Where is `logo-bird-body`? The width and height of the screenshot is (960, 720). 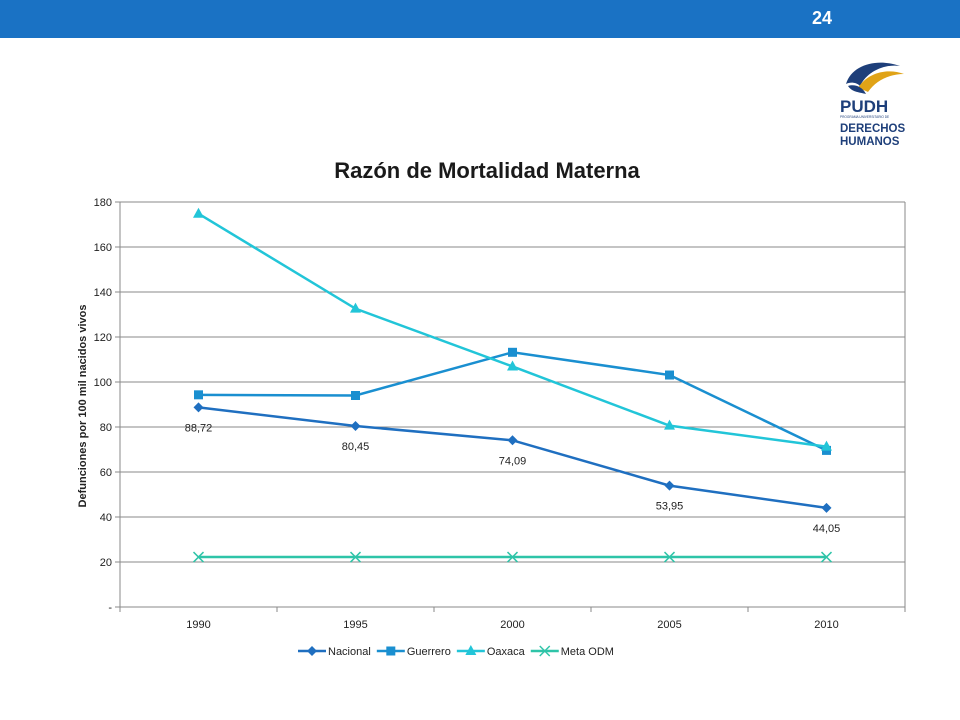
logo-bird-body is located at coordinates (857, 89).